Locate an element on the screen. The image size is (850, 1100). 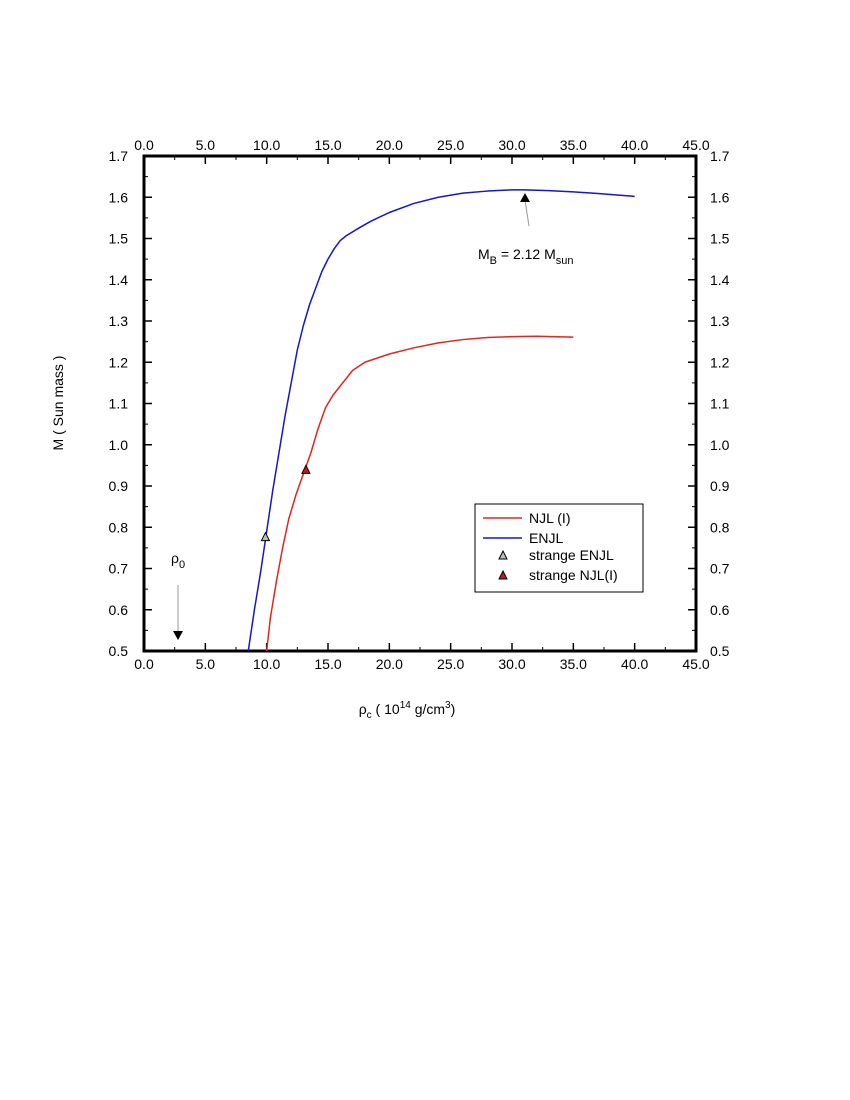
y-tick-label-right: 1.7 is located at coordinates (720, 156).